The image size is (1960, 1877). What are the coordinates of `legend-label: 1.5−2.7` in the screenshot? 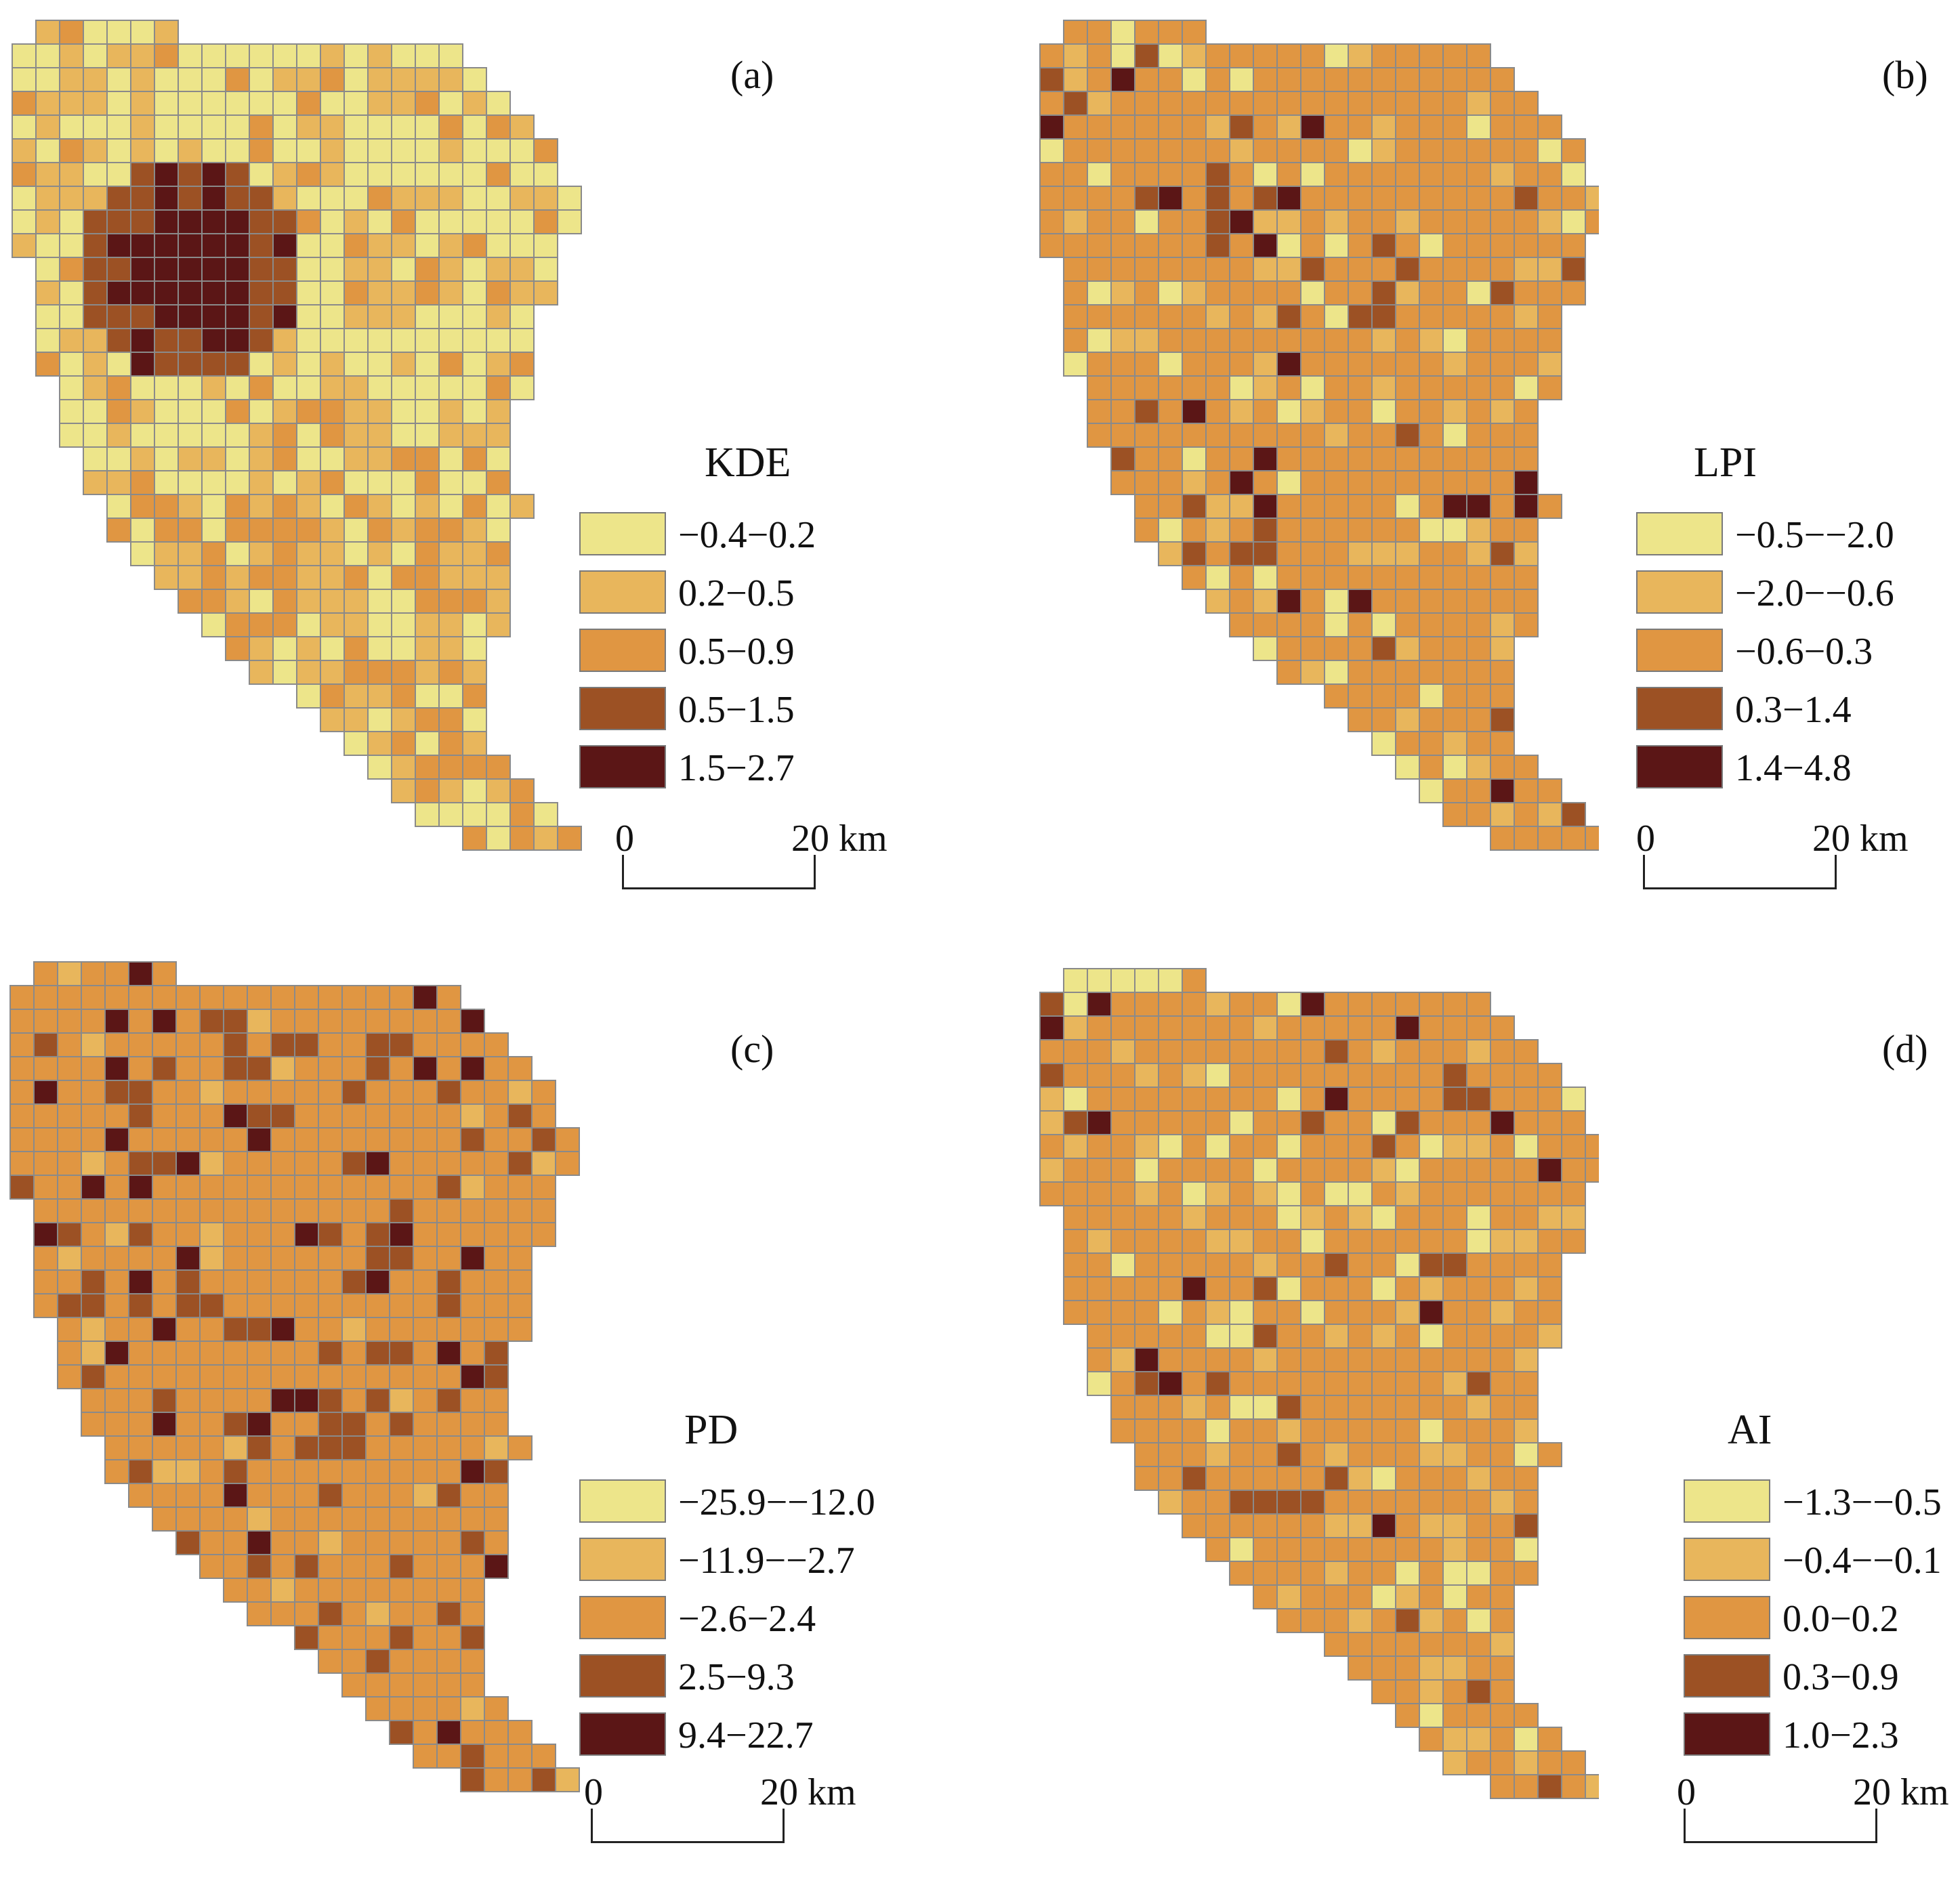 It's located at (736, 768).